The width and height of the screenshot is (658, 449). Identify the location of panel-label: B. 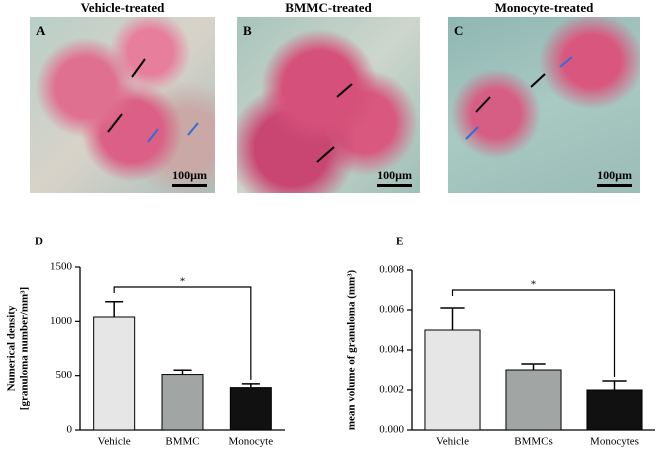
(247, 30).